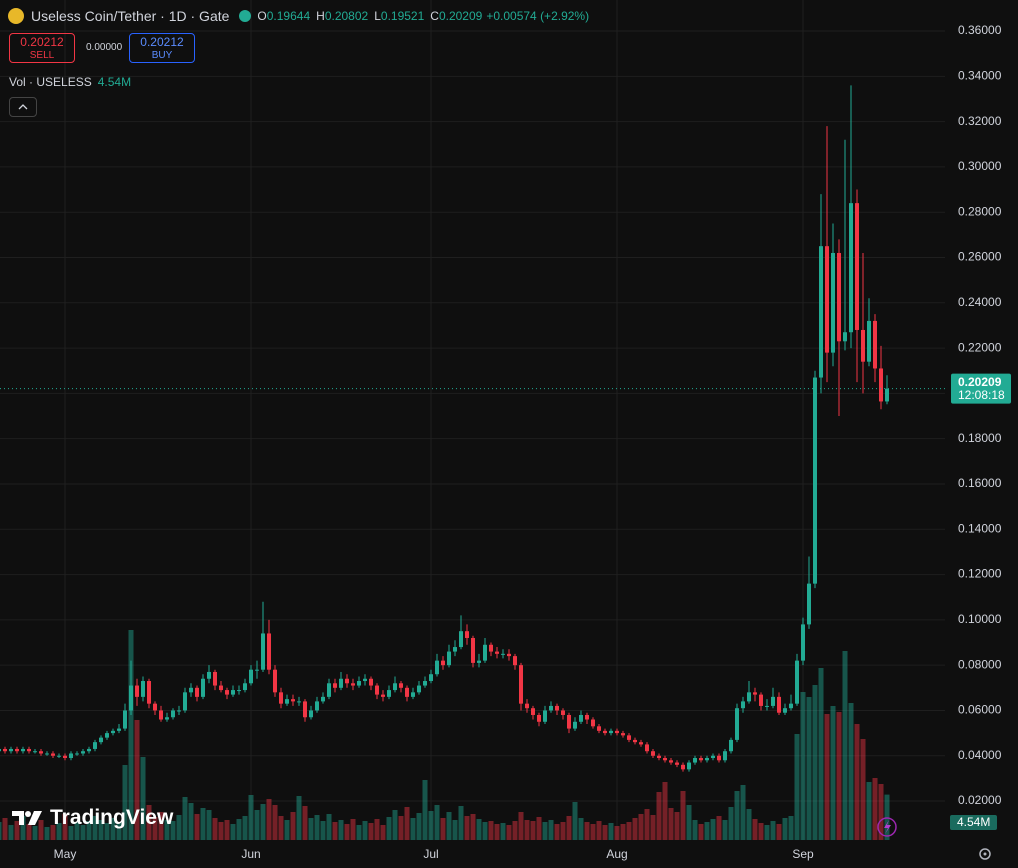 The image size is (1018, 868). Describe the element at coordinates (538, 16) in the screenshot. I see `change: +0.00574 (+2.92%)` at that location.